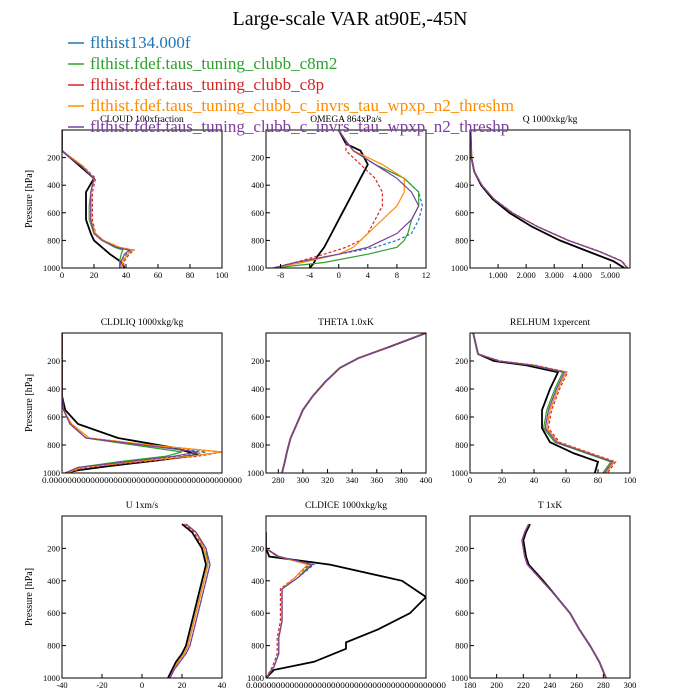  What do you see at coordinates (470, 685) in the screenshot?
I see `x-tick-label: 180` at bounding box center [470, 685].